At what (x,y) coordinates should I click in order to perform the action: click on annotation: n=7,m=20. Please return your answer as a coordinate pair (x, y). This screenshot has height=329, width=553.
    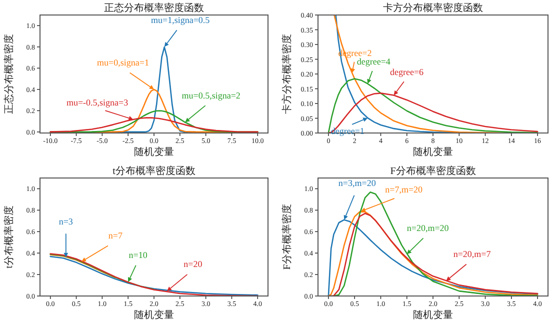
    Looking at the image, I should click on (404, 189).